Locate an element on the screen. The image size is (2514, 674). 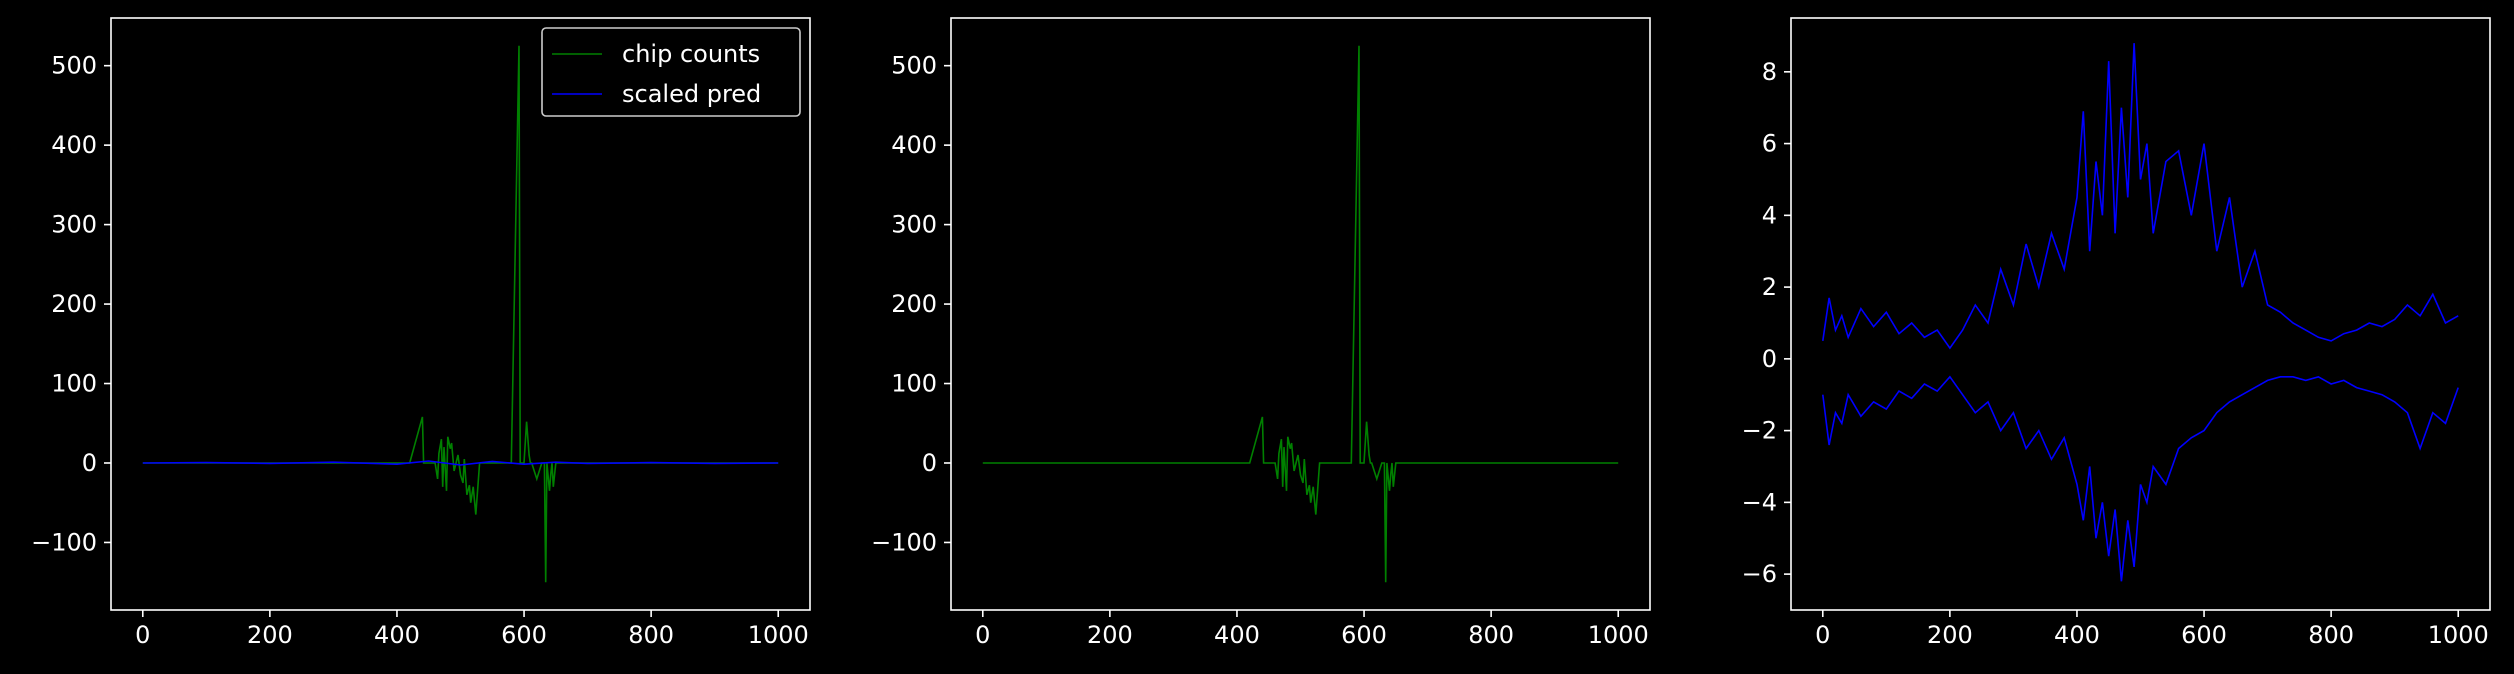
legend-box is located at coordinates (671, 72).